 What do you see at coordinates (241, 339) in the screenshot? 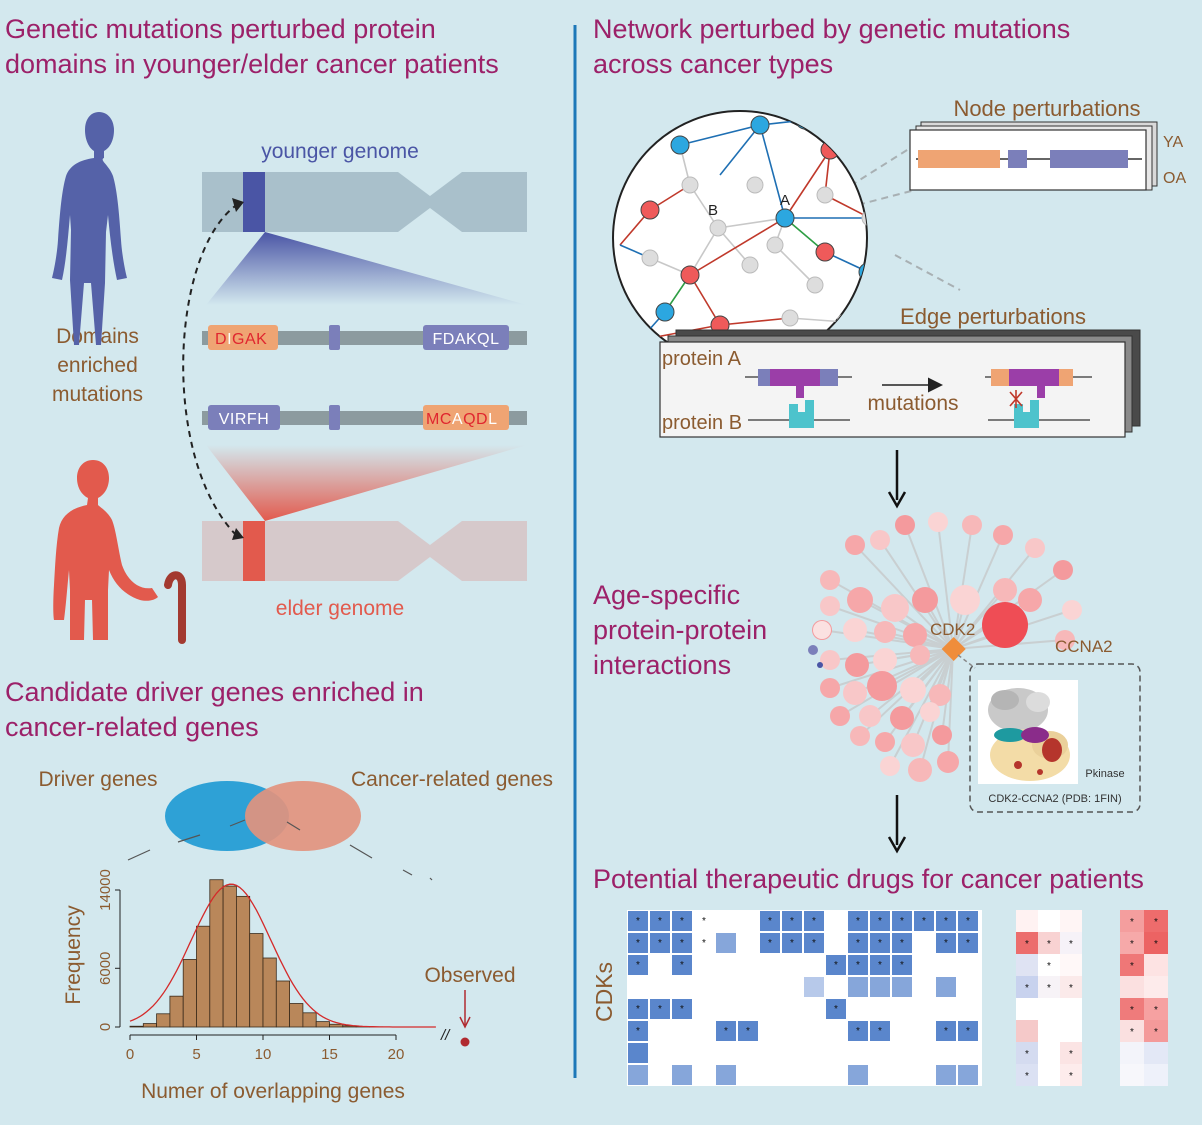
I see `seq-top-left: DIGAK` at bounding box center [241, 339].